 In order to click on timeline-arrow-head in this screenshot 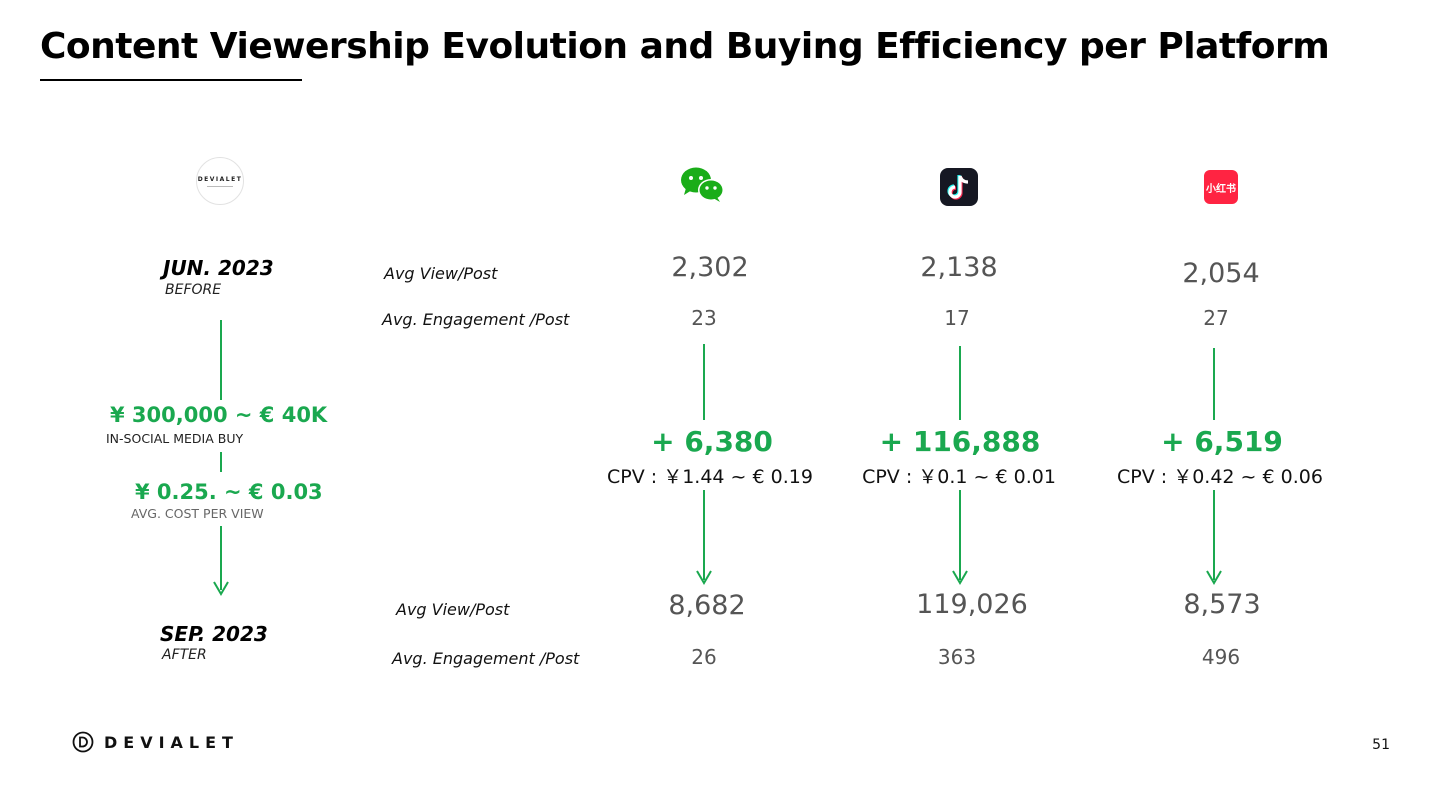, I will do `click(221, 588)`.